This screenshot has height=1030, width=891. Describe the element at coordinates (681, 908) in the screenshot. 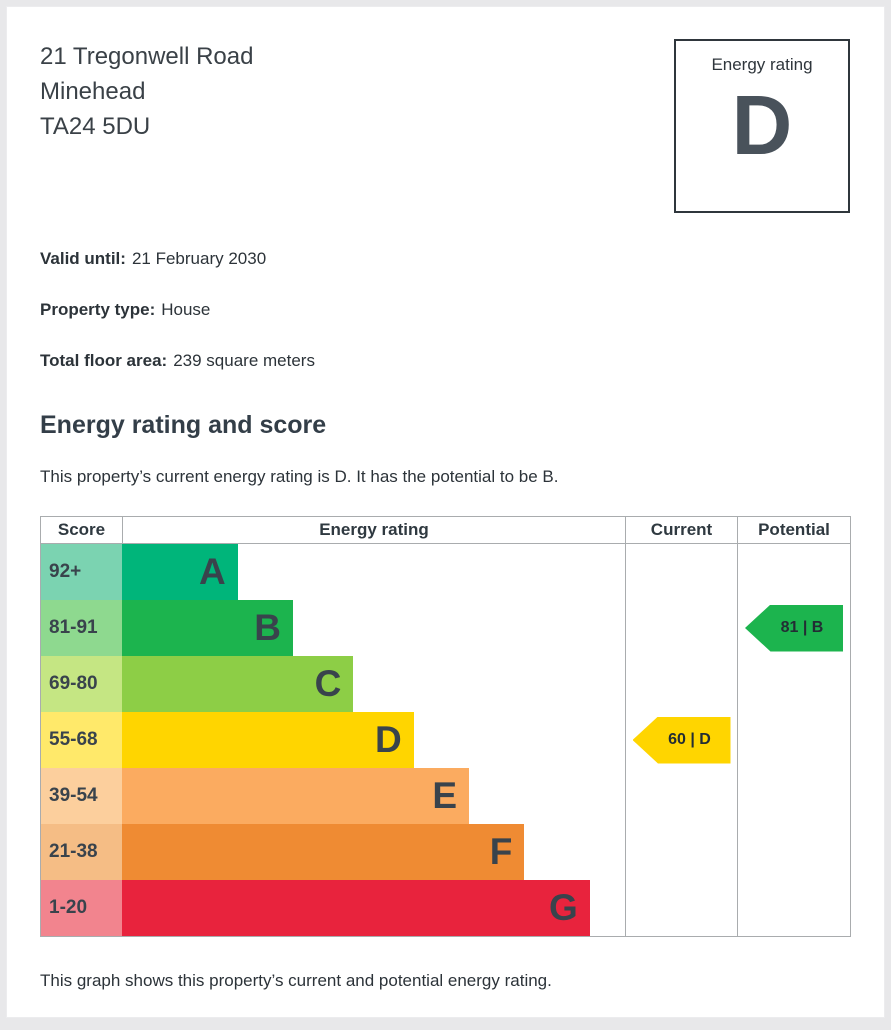

I see `current-cell-g` at that location.